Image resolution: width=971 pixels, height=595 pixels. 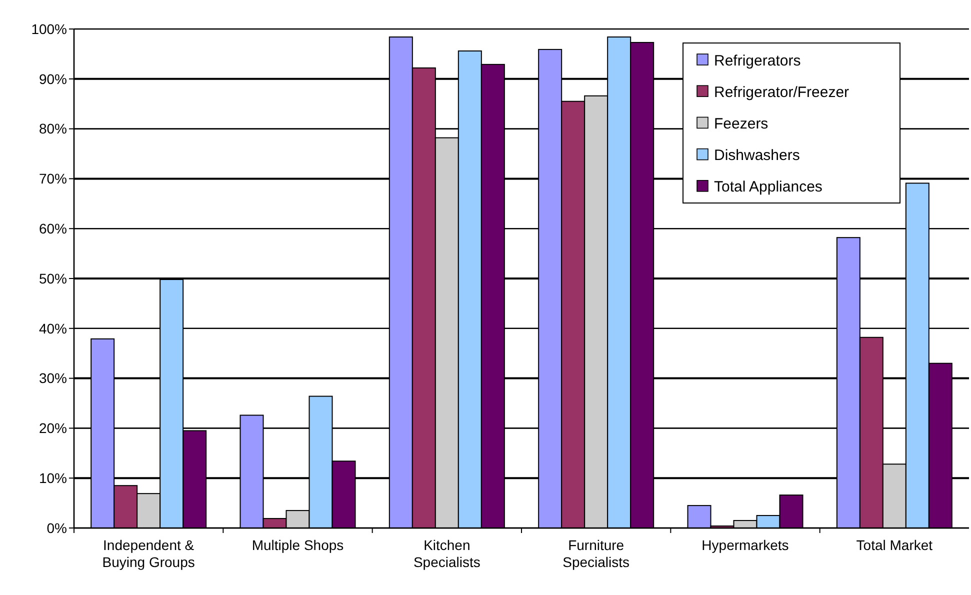 What do you see at coordinates (49, 28) in the screenshot?
I see `y-tick-label: 100%` at bounding box center [49, 28].